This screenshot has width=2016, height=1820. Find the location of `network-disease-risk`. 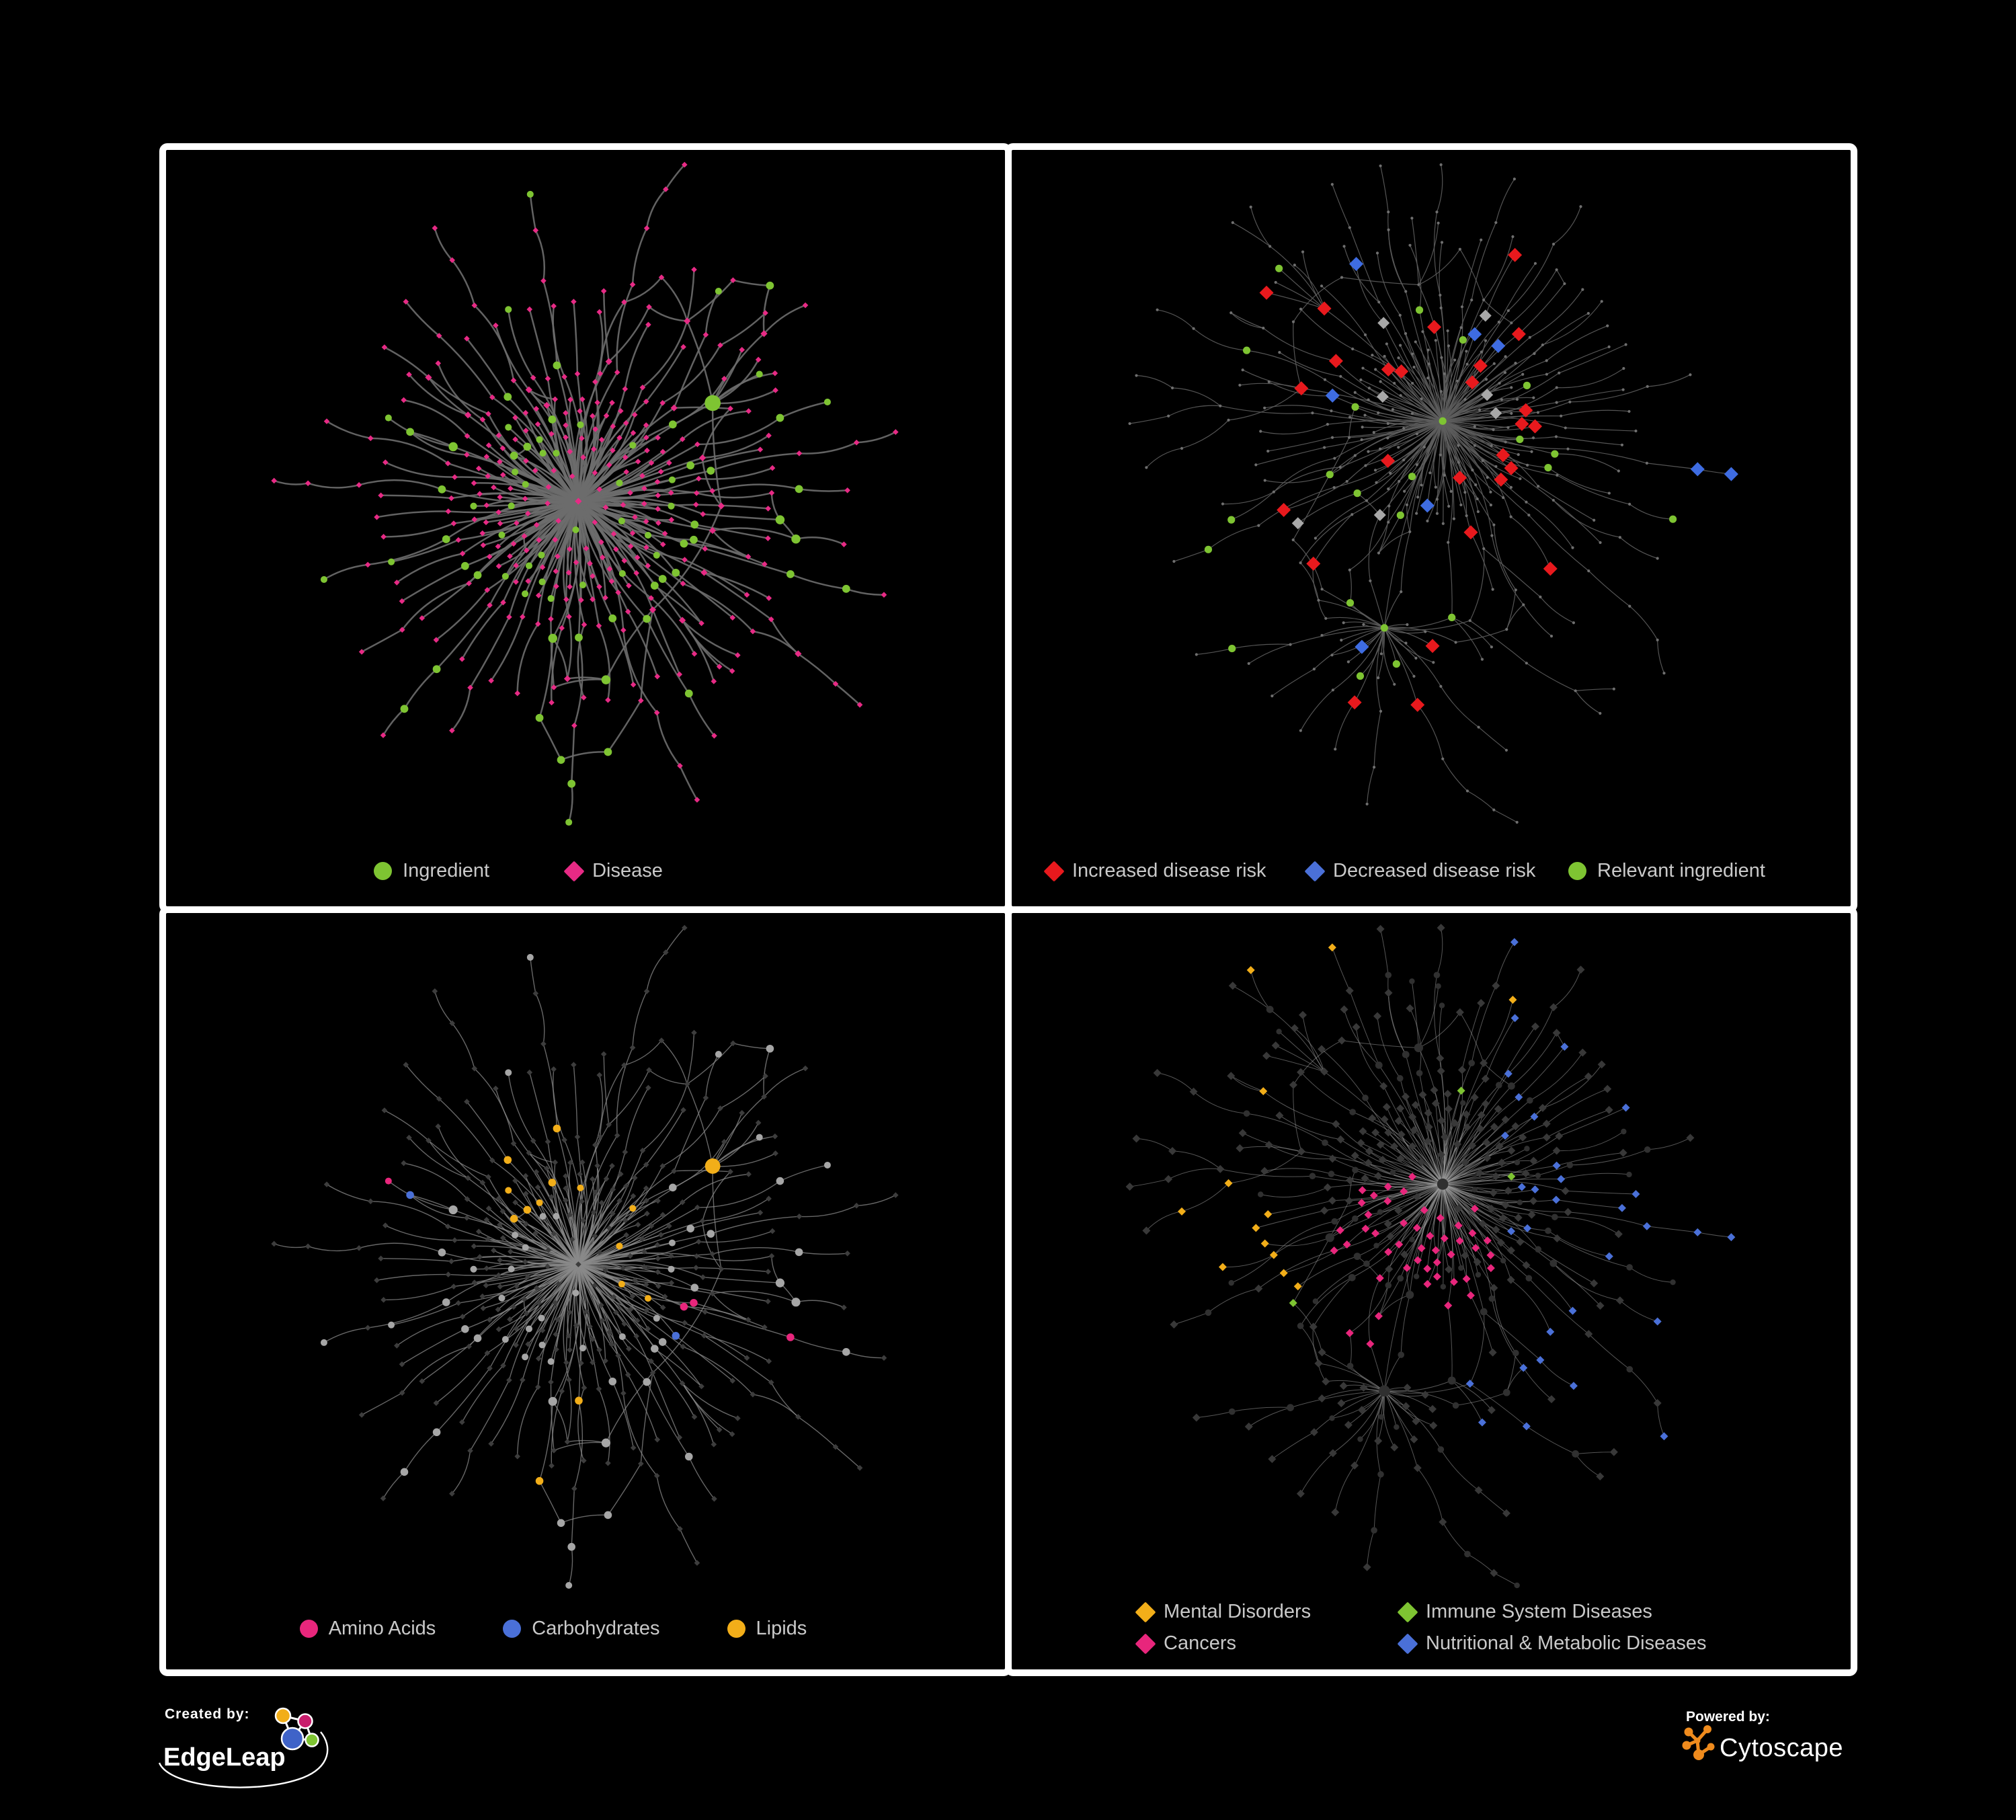

network-disease-risk is located at coordinates (1433, 493).